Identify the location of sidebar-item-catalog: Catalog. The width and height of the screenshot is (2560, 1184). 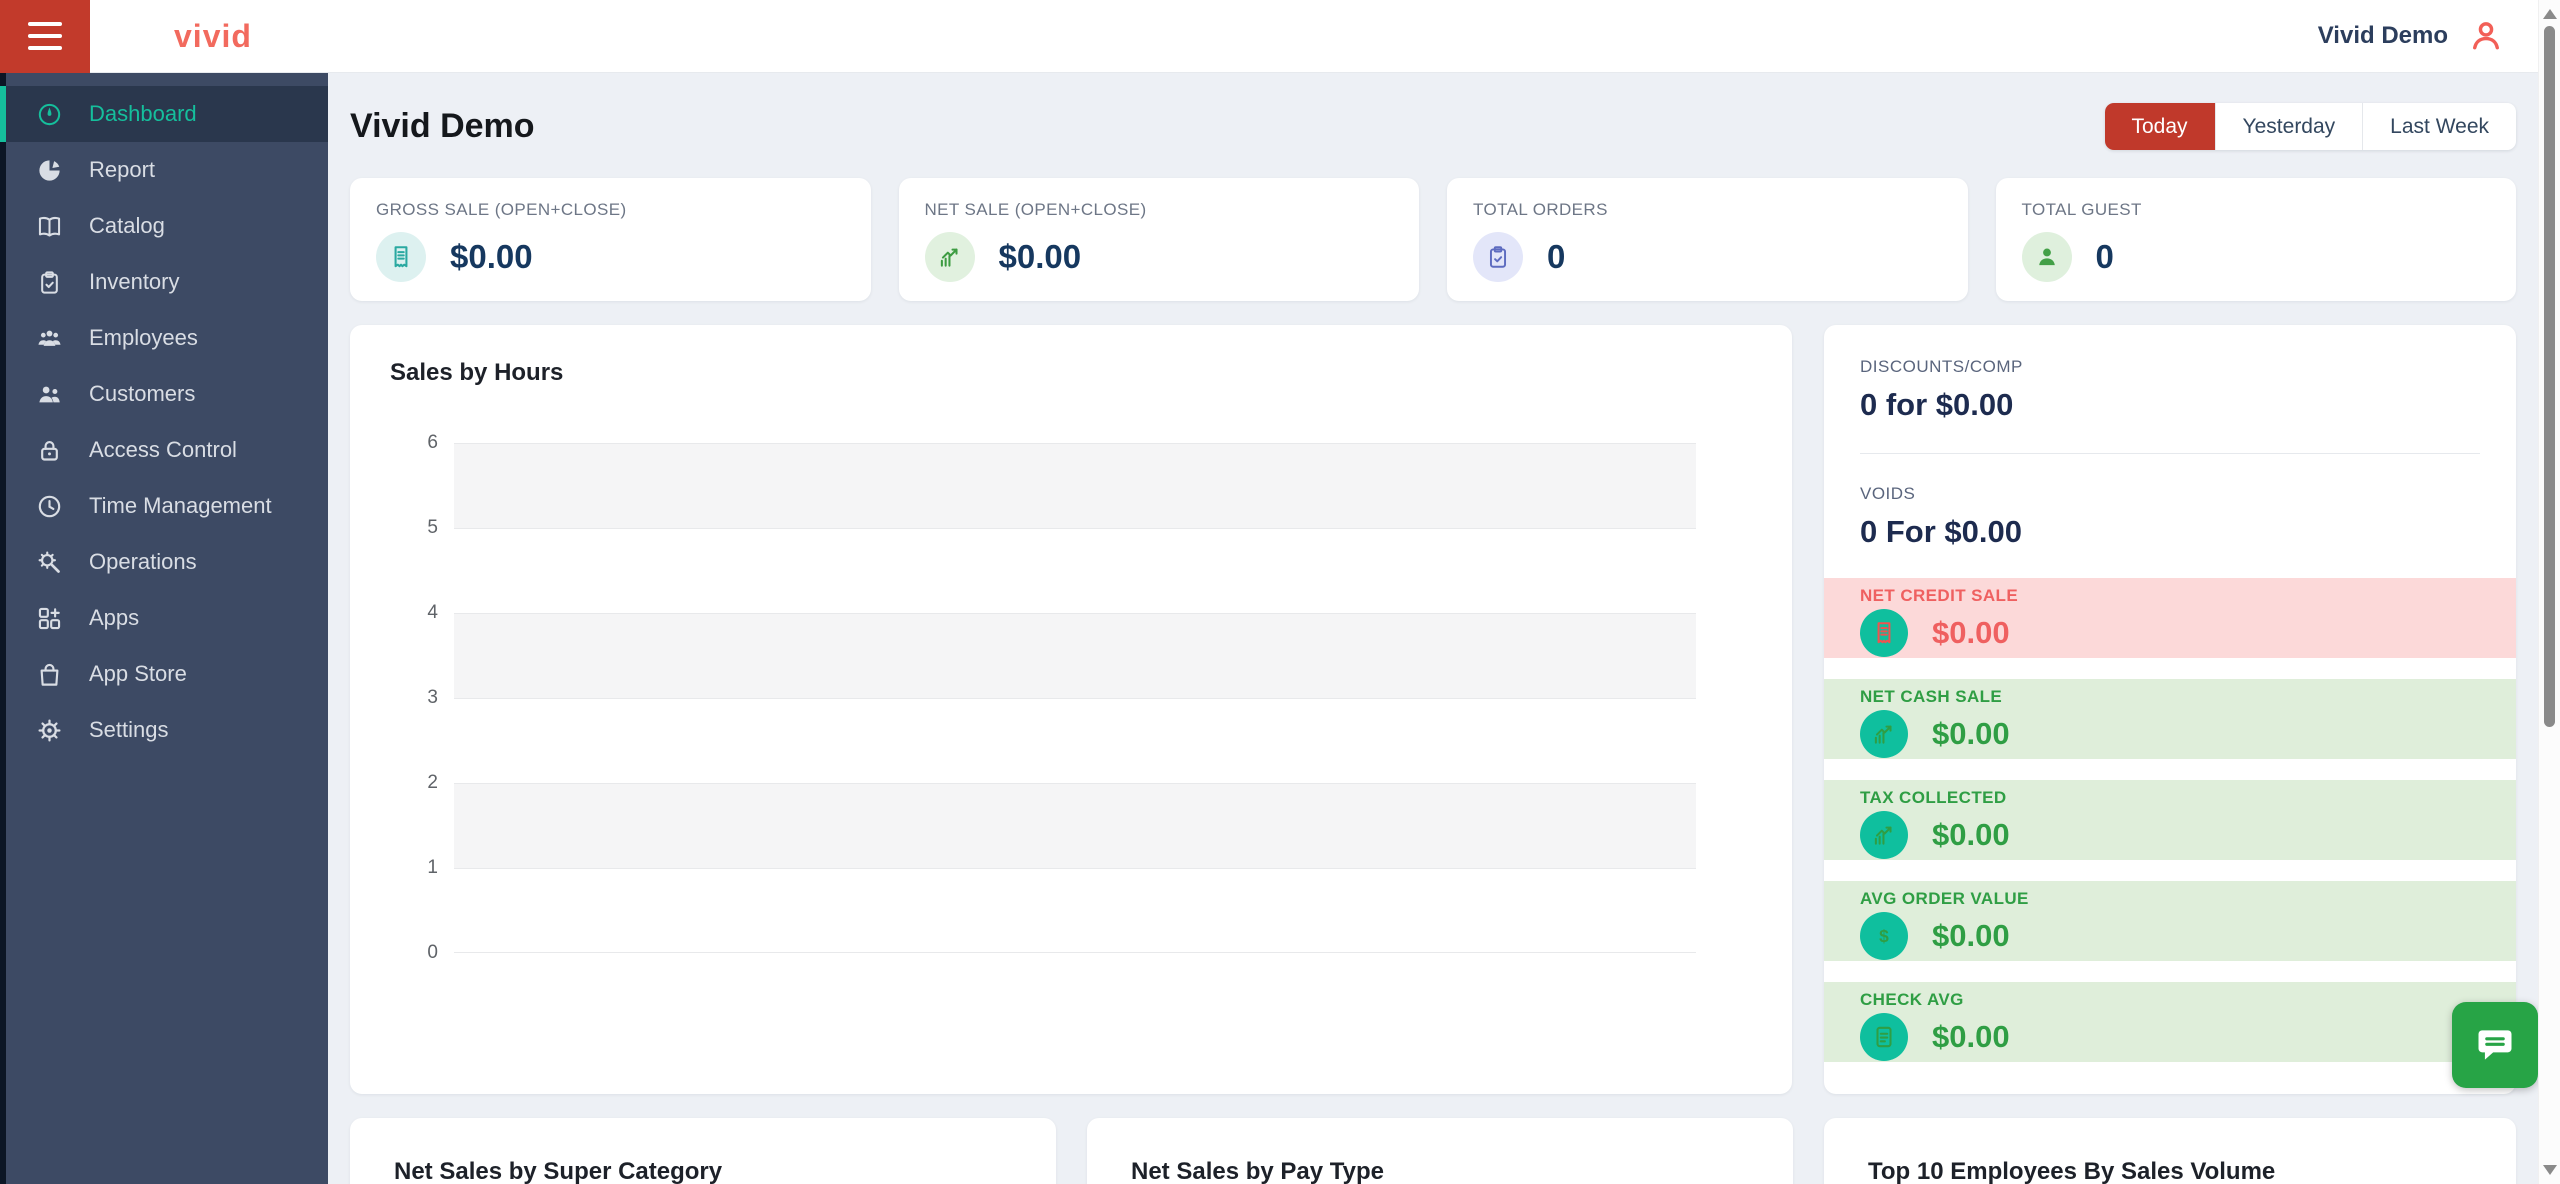
(164, 226).